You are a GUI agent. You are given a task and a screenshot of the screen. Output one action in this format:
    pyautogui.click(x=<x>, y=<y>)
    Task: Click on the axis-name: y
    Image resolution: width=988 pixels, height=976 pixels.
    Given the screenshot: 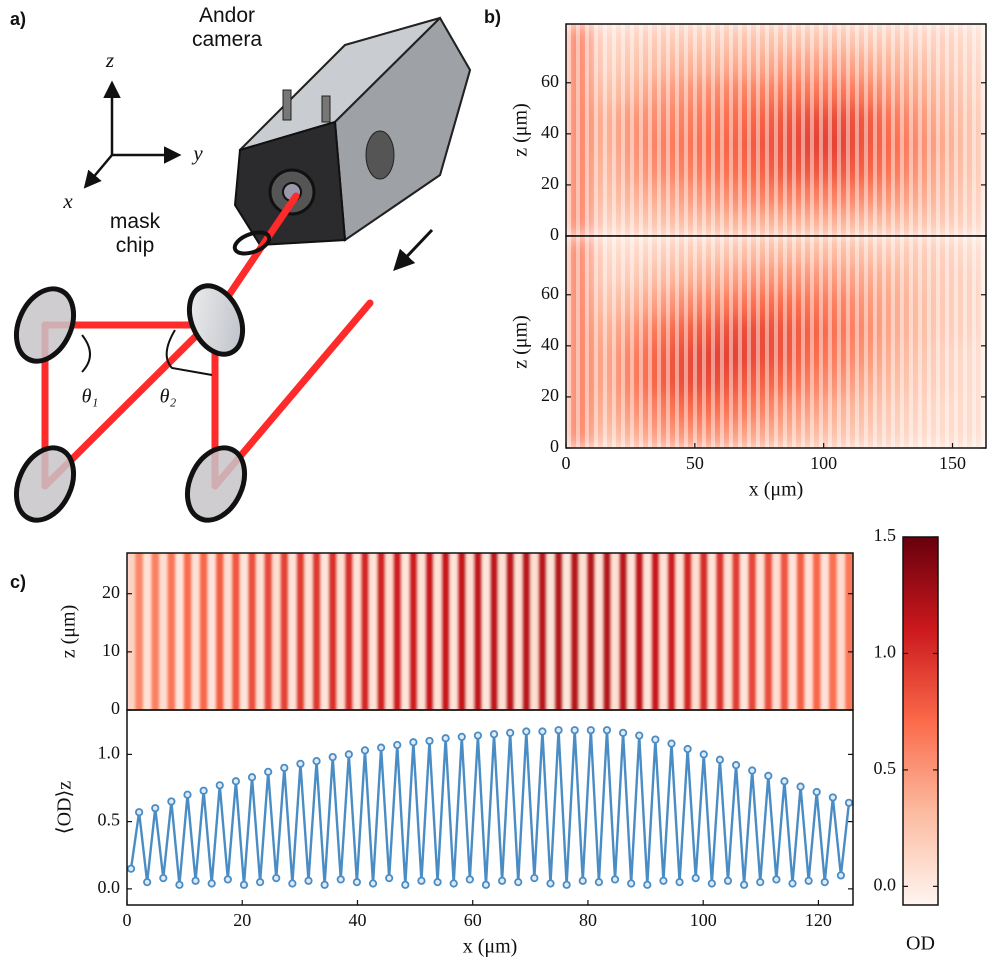 What is the action you would take?
    pyautogui.click(x=197, y=153)
    